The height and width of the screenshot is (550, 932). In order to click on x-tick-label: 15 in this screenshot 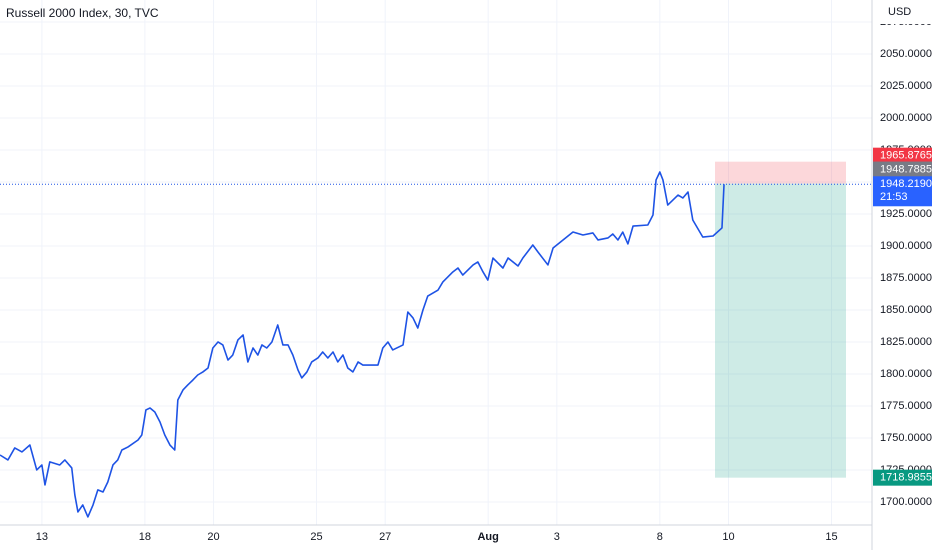, I will do `click(831, 537)`.